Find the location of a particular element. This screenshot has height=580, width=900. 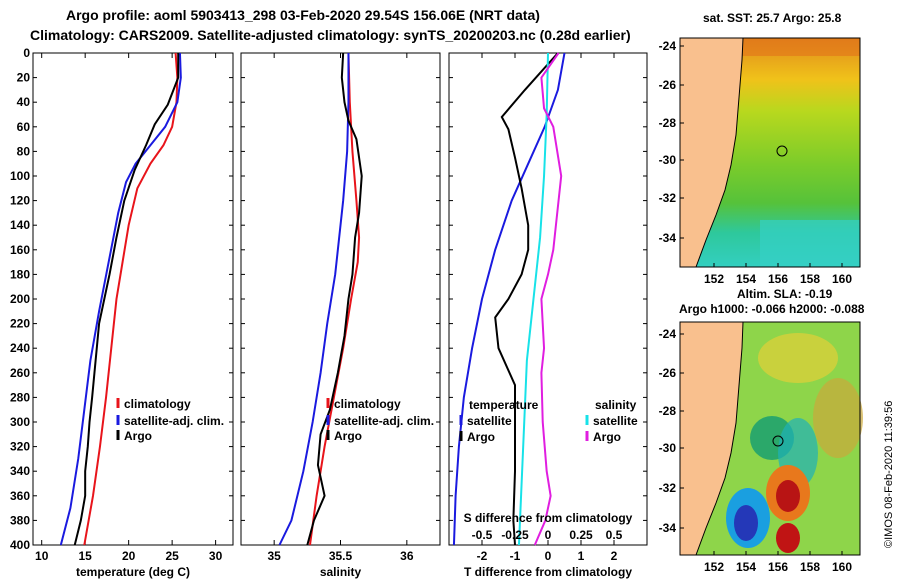

x-tick-label: 20 is located at coordinates (129, 556).